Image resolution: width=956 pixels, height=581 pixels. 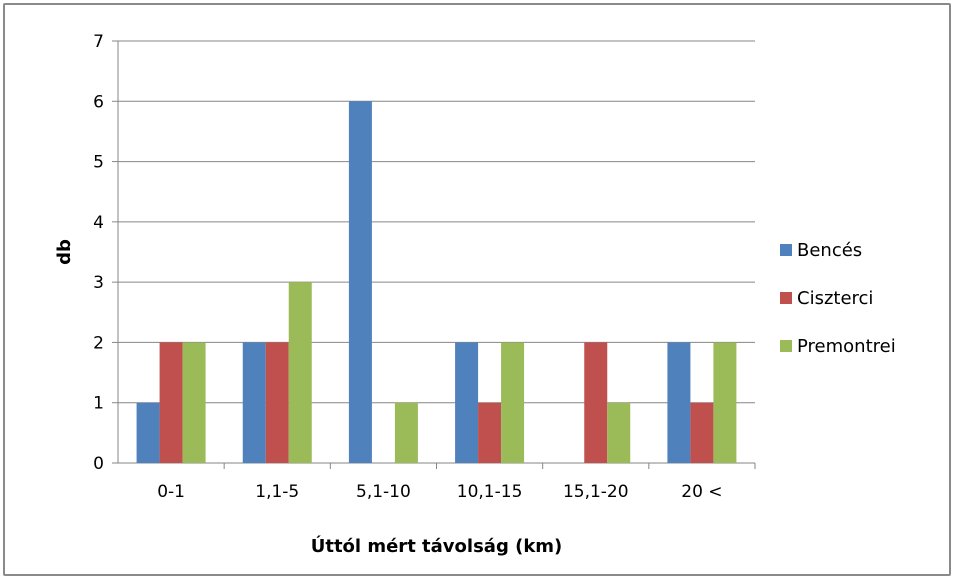 I want to click on y-axis-title: db, so click(x=64, y=252).